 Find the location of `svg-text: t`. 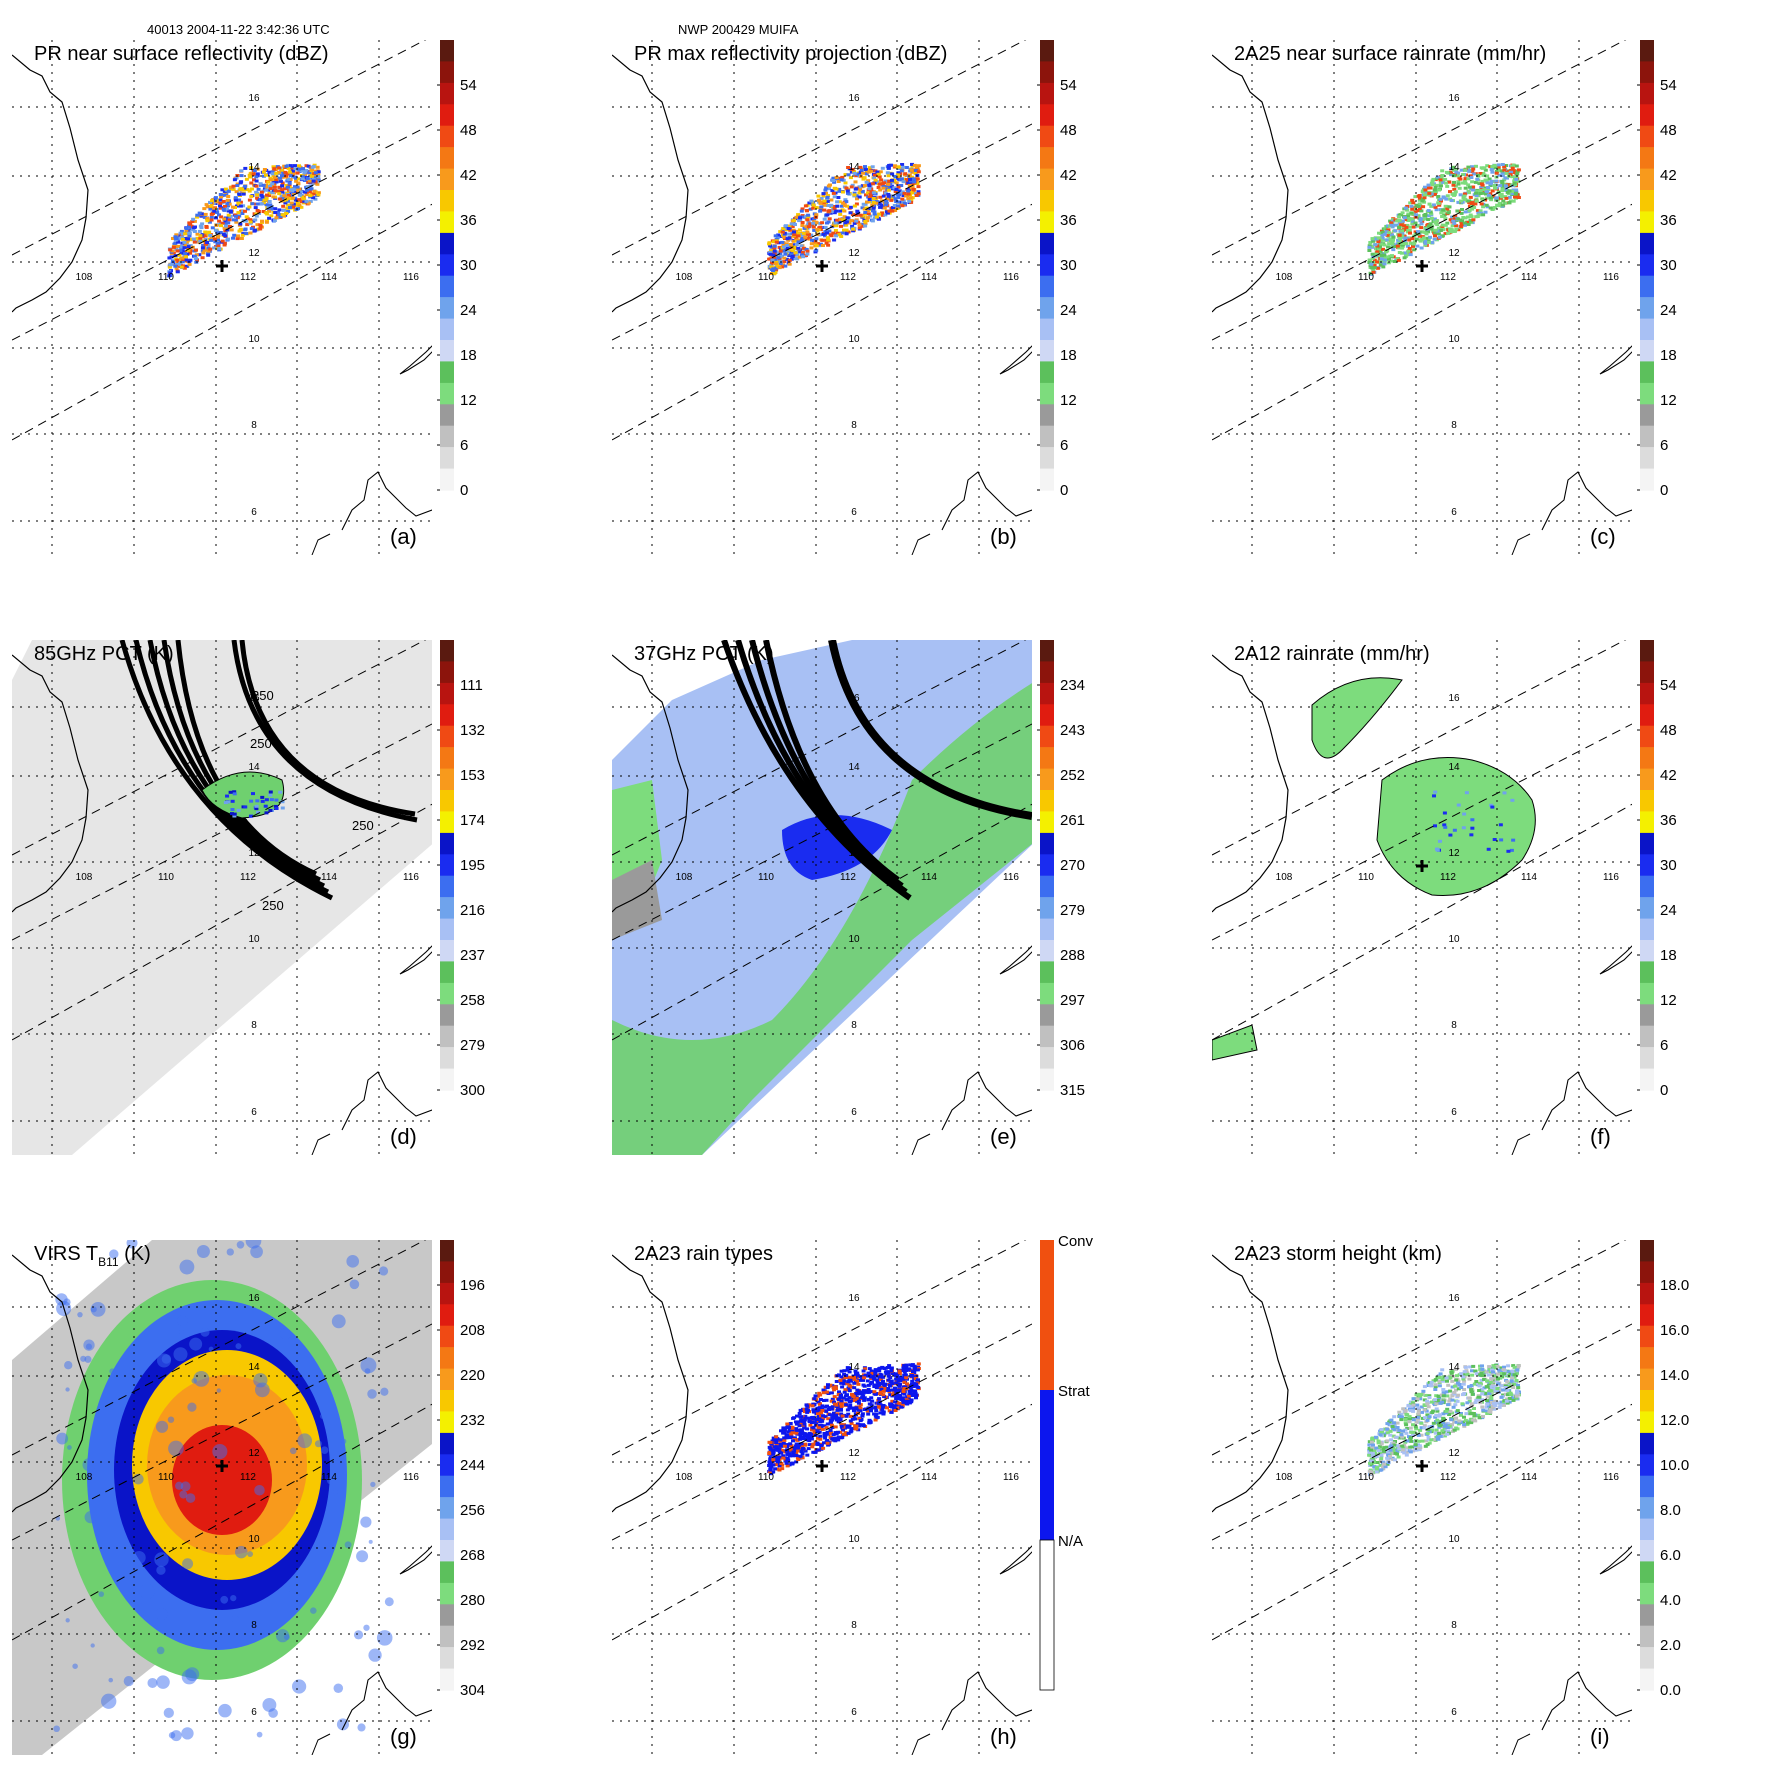

svg-text: t is located at coordinates (1691, 905).